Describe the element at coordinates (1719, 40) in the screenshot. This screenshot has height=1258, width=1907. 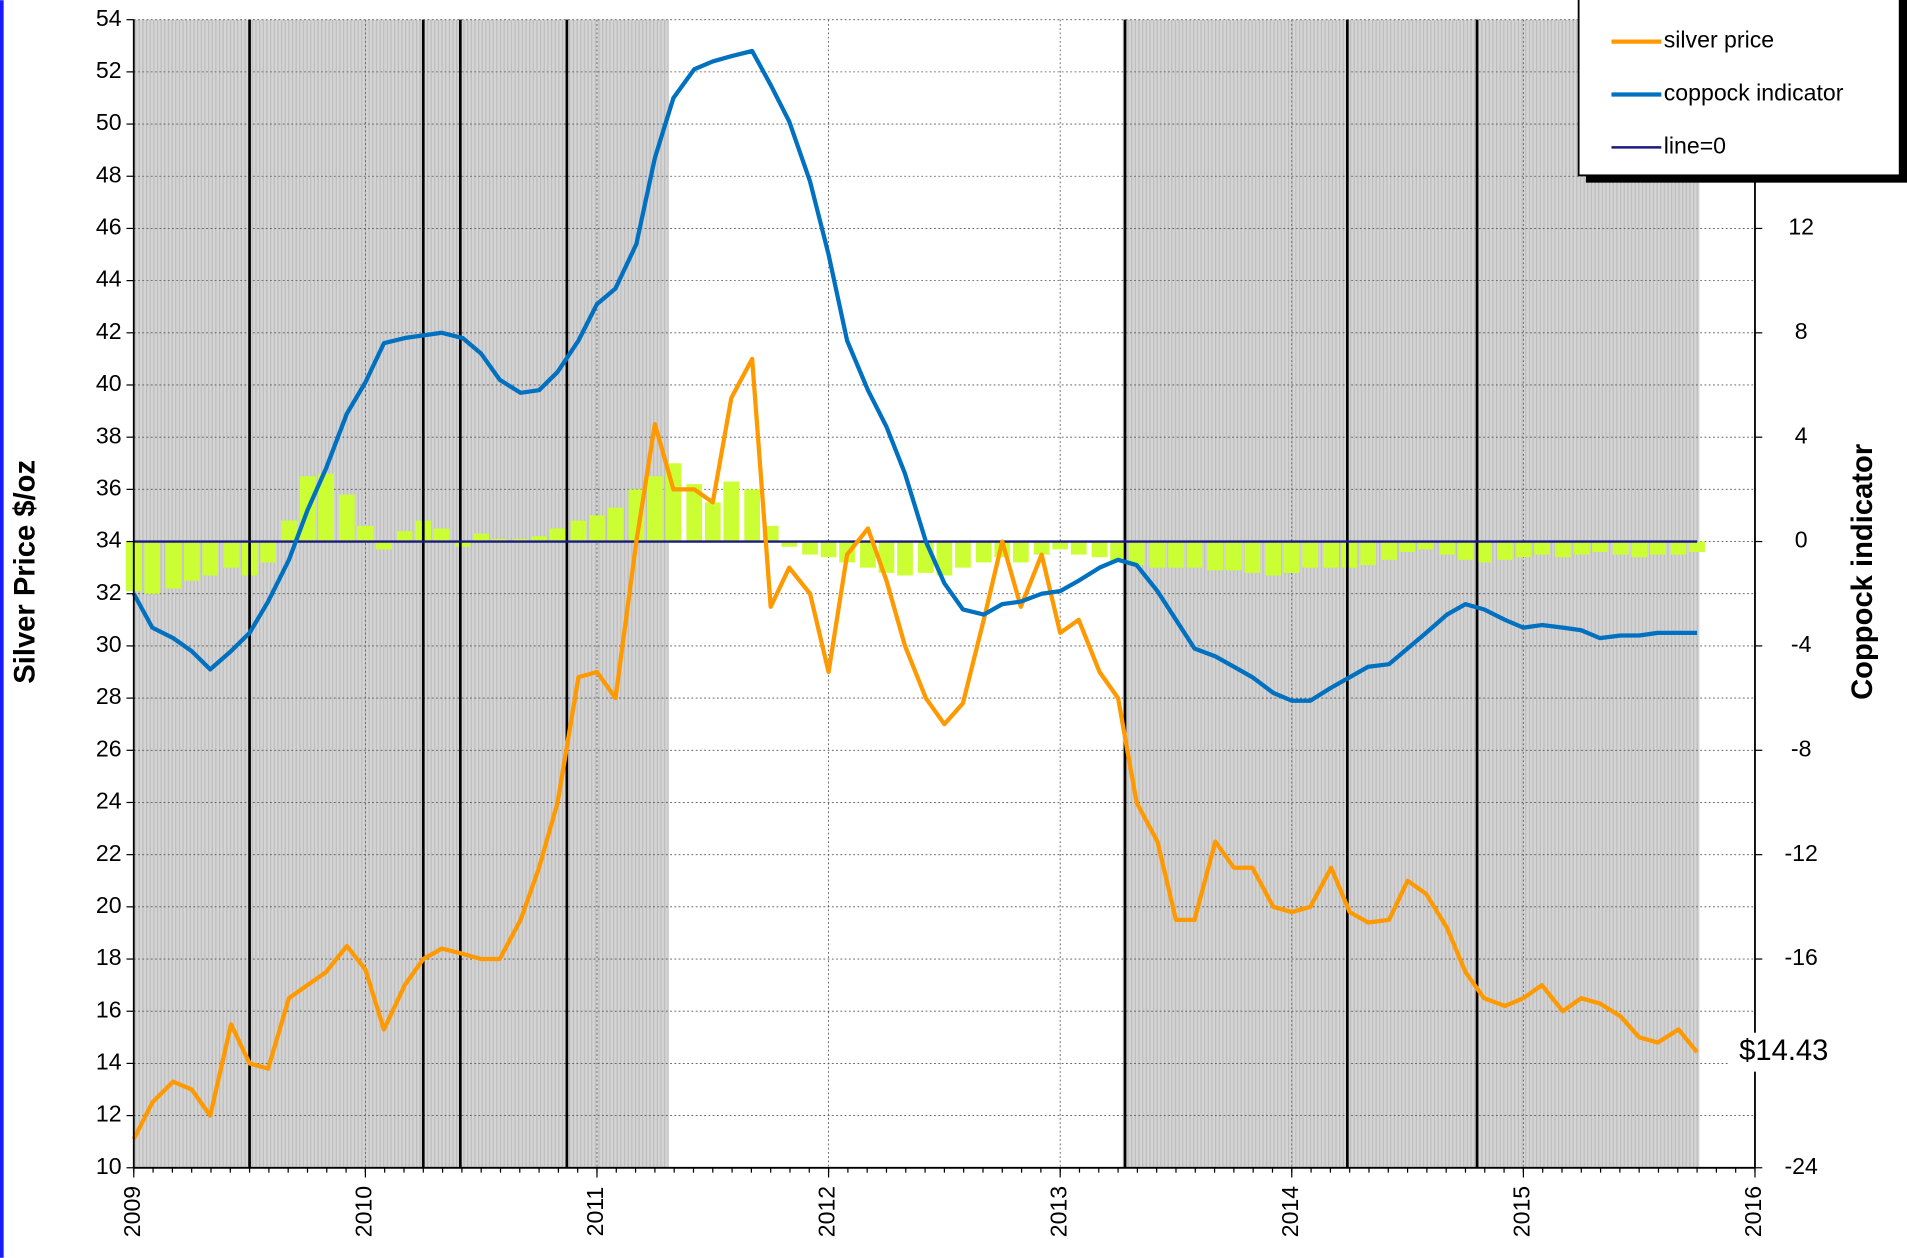
I see `legend-label: silver price` at that location.